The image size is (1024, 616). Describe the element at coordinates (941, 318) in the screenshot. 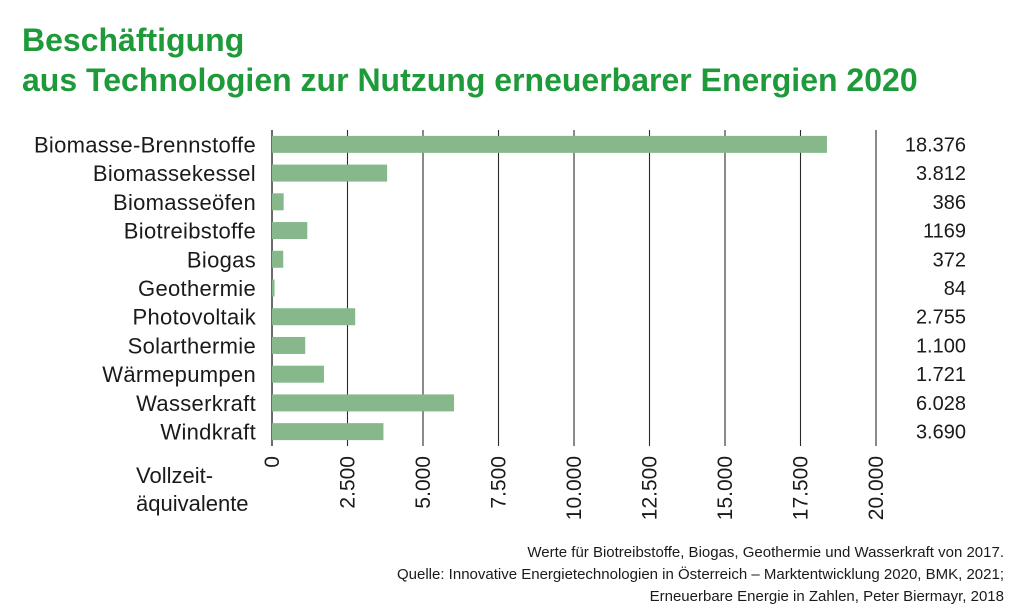

I see `value-label: 2.755` at that location.